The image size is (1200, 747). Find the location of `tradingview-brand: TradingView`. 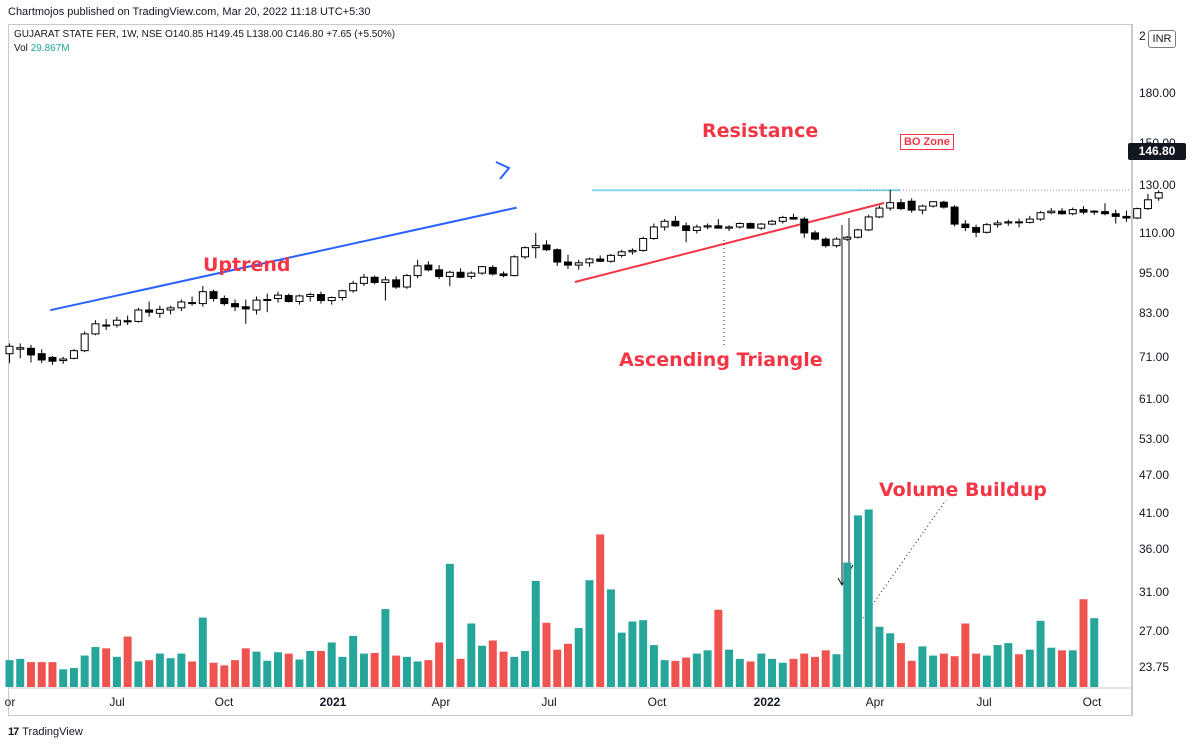

tradingview-brand: TradingView is located at coordinates (52, 732).